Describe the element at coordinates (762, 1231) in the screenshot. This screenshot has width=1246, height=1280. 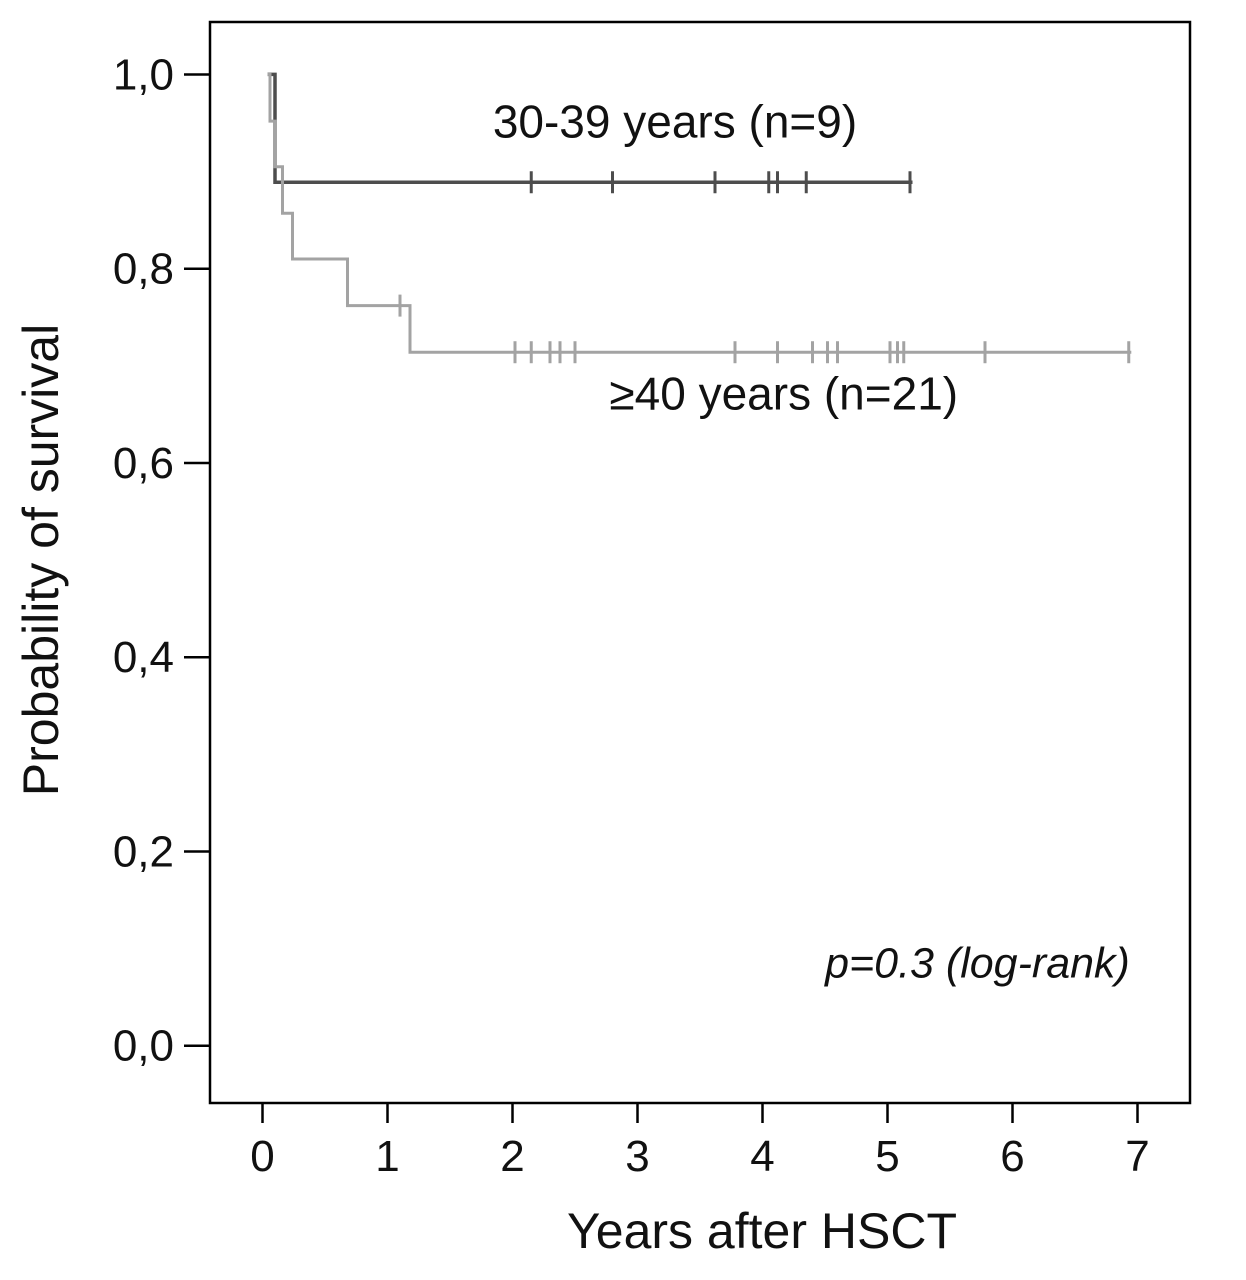
I see `x-axis-title: Years after HSCT` at that location.